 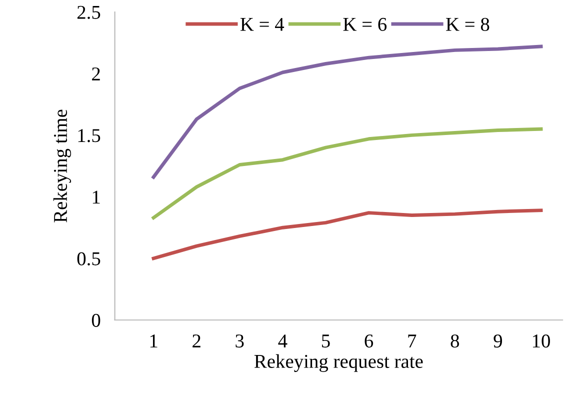 I want to click on x-tick-label: 3, so click(x=240, y=341).